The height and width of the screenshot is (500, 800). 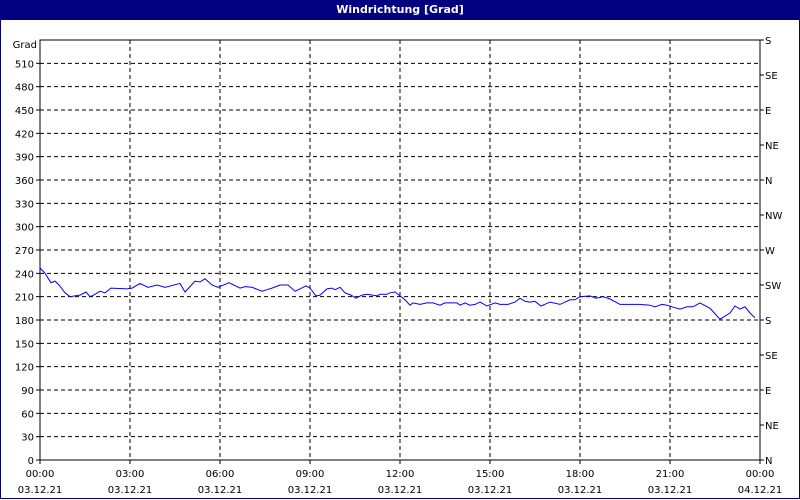 I want to click on y-tick-label: 360, so click(x=24, y=181).